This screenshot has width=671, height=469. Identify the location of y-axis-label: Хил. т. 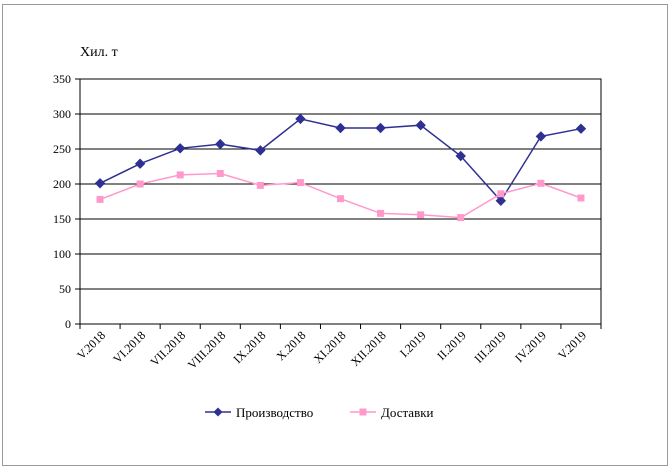
(99, 52).